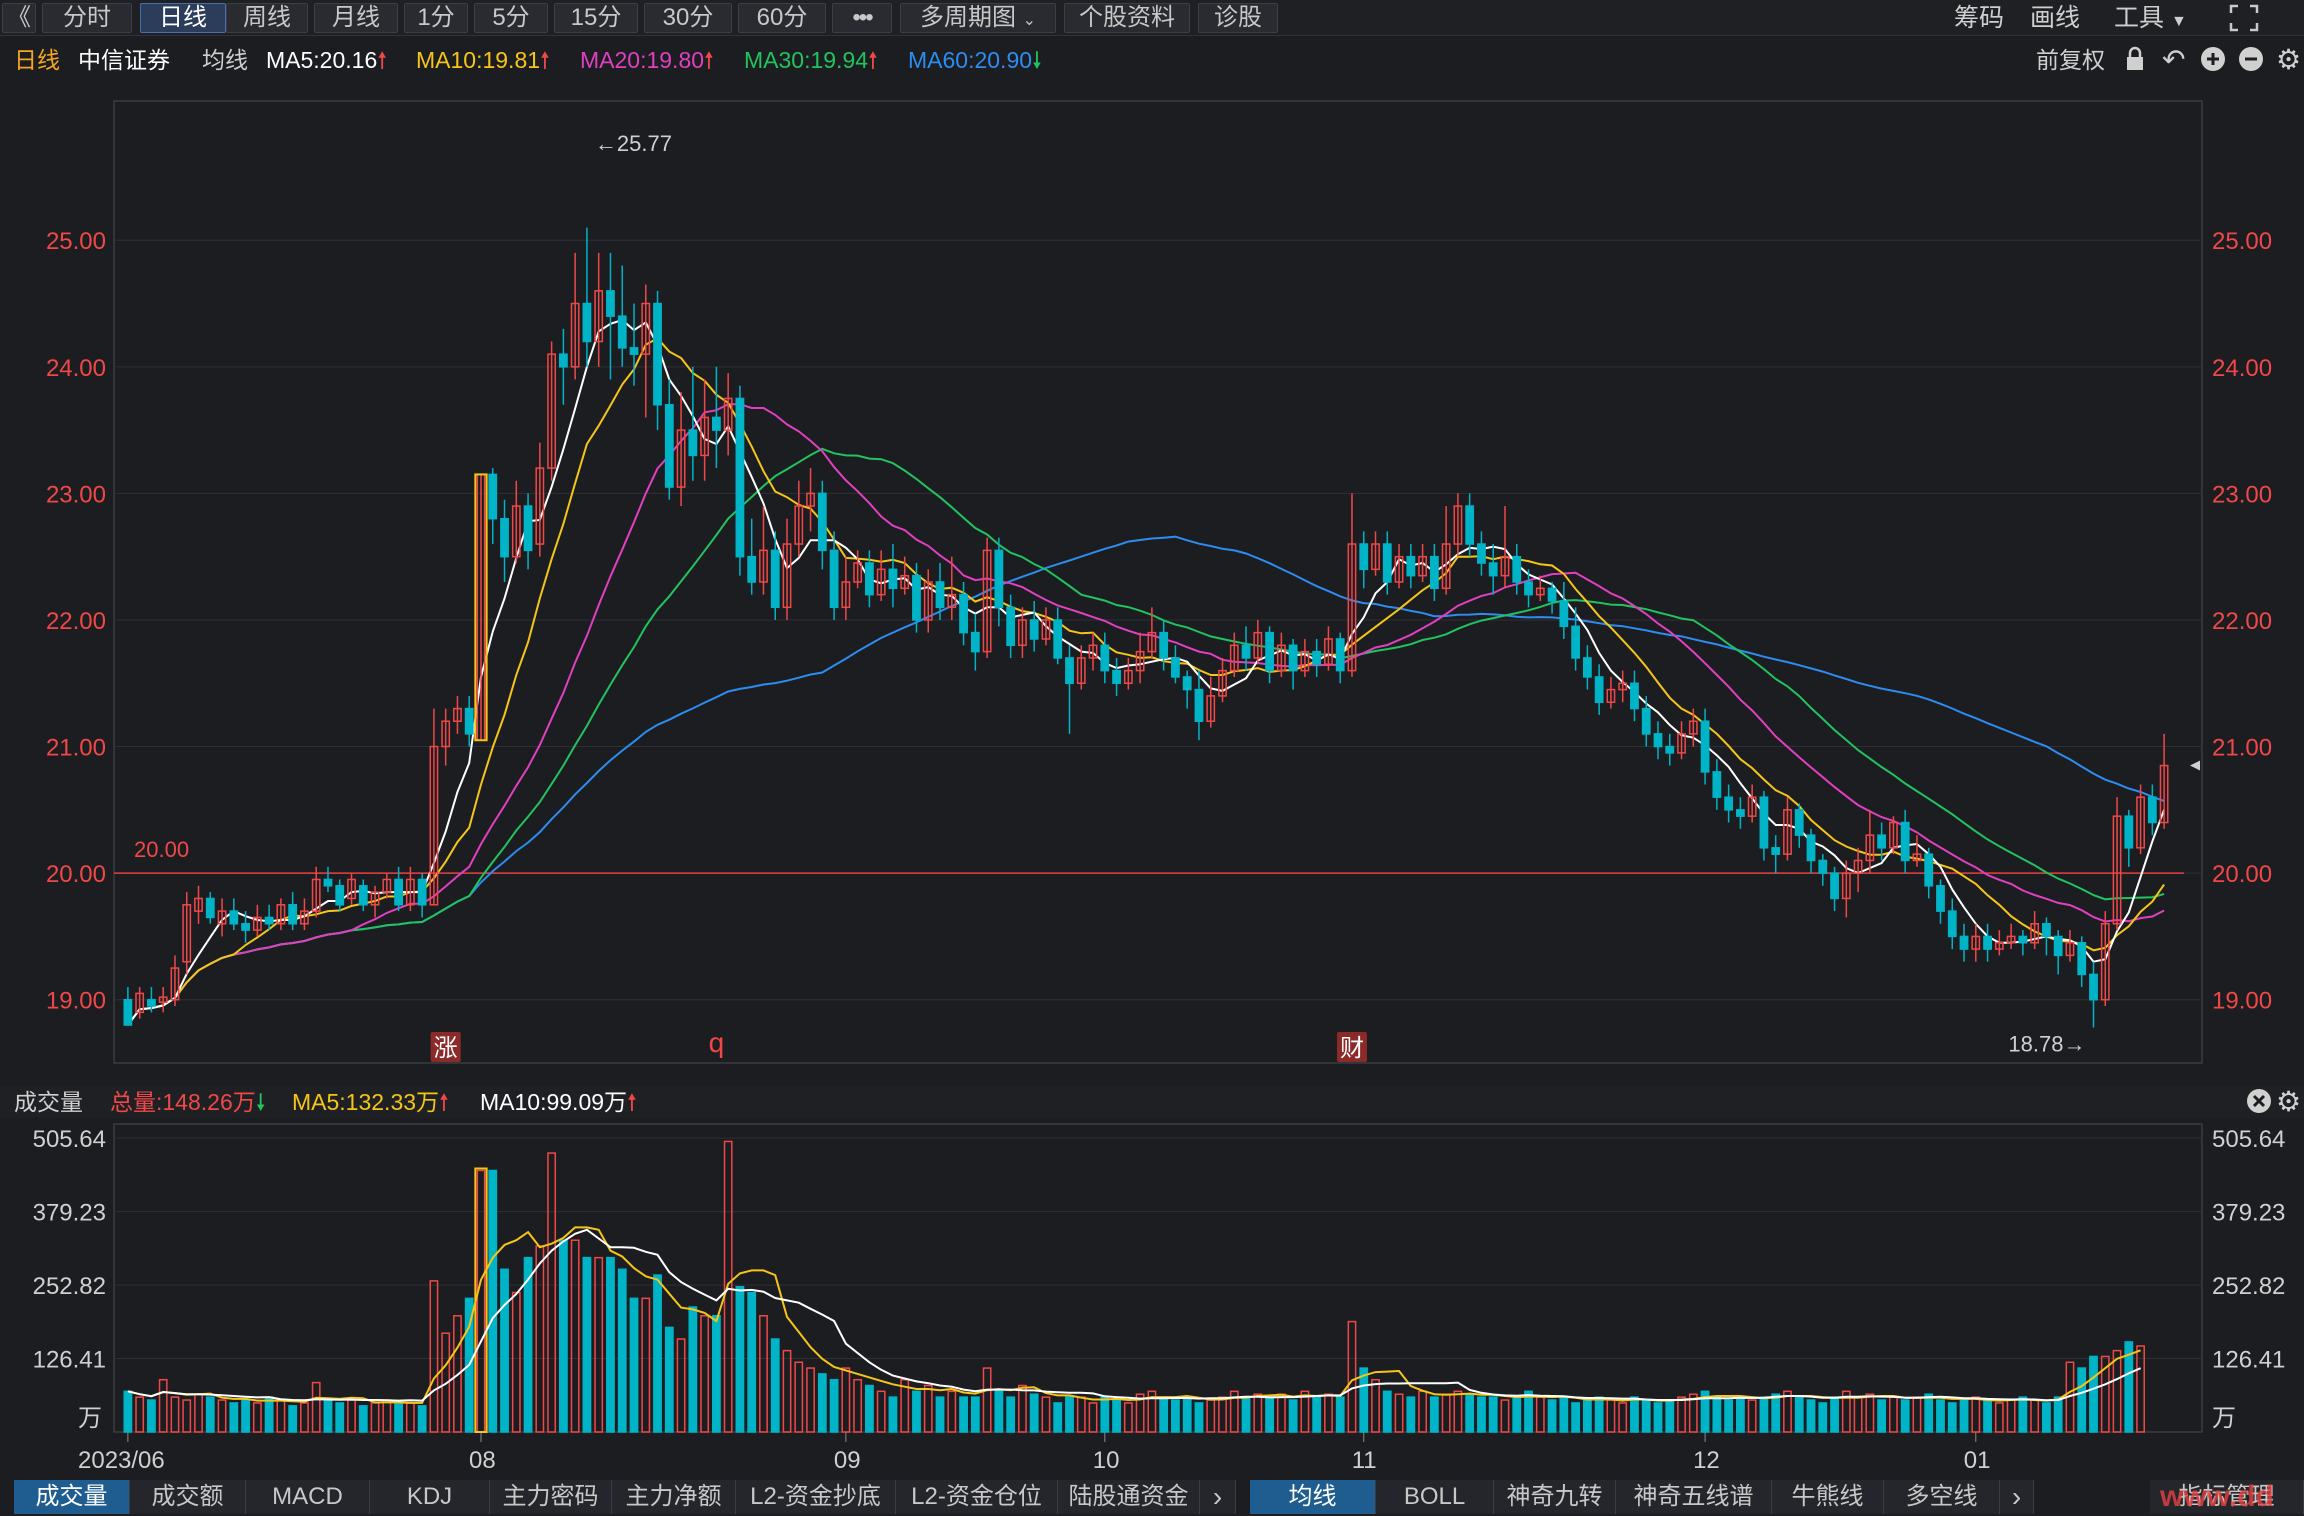 The height and width of the screenshot is (1516, 2304). What do you see at coordinates (1435, 1497) in the screenshot?
I see `tab-boll: BOLL` at bounding box center [1435, 1497].